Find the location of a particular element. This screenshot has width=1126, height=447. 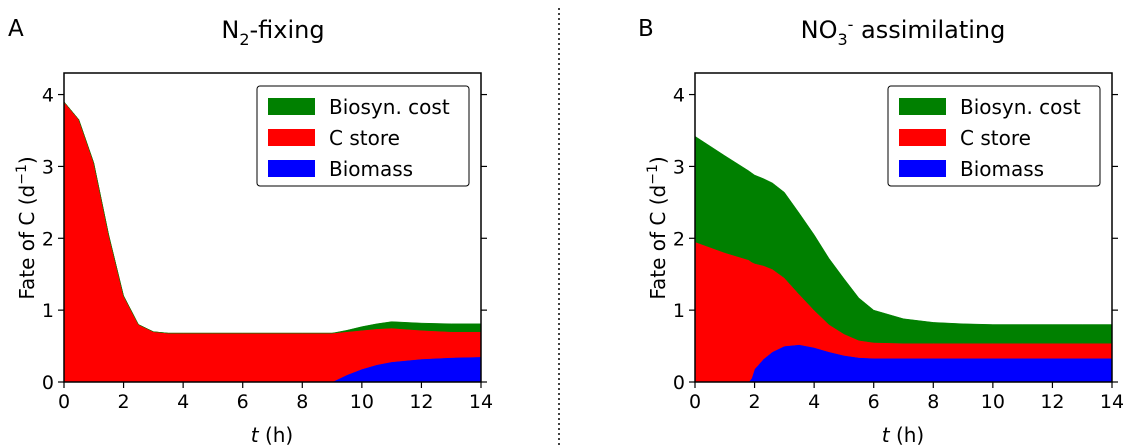

panel-title: N2-fixing is located at coordinates (272, 32).